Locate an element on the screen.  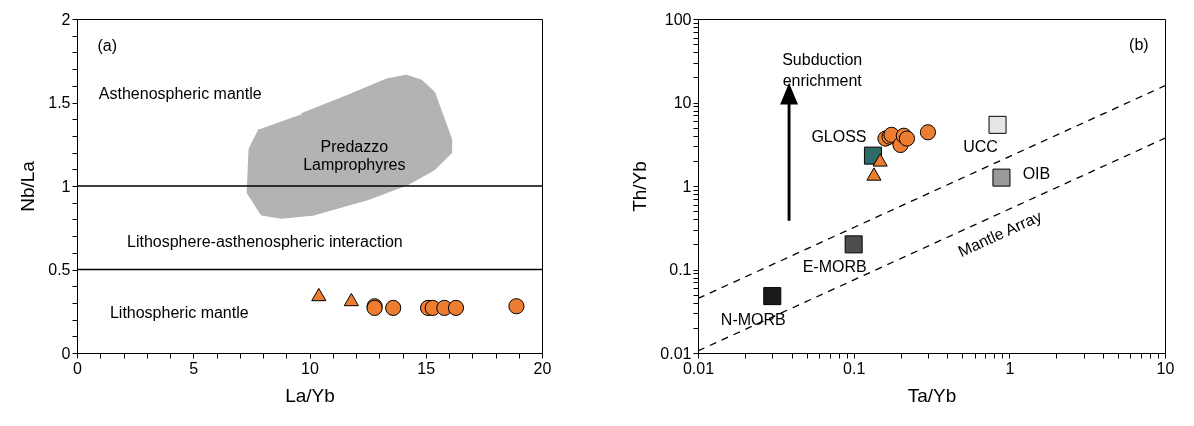
x-tick-label: 20 is located at coordinates (542, 368).